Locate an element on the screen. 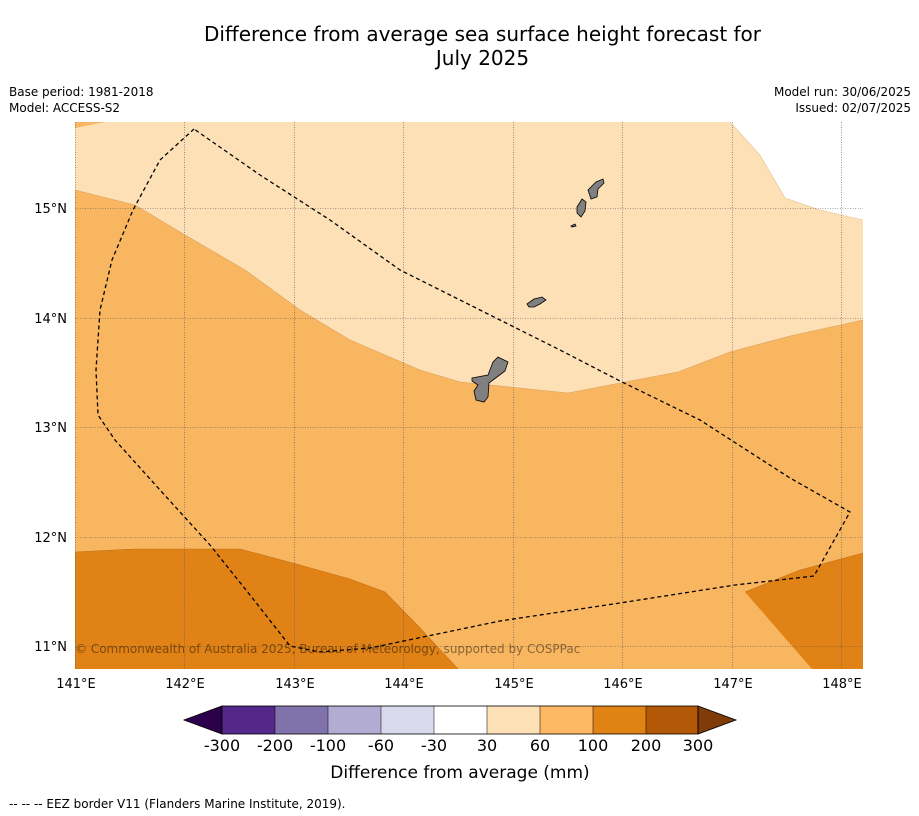  island-saipan is located at coordinates (596, 189).